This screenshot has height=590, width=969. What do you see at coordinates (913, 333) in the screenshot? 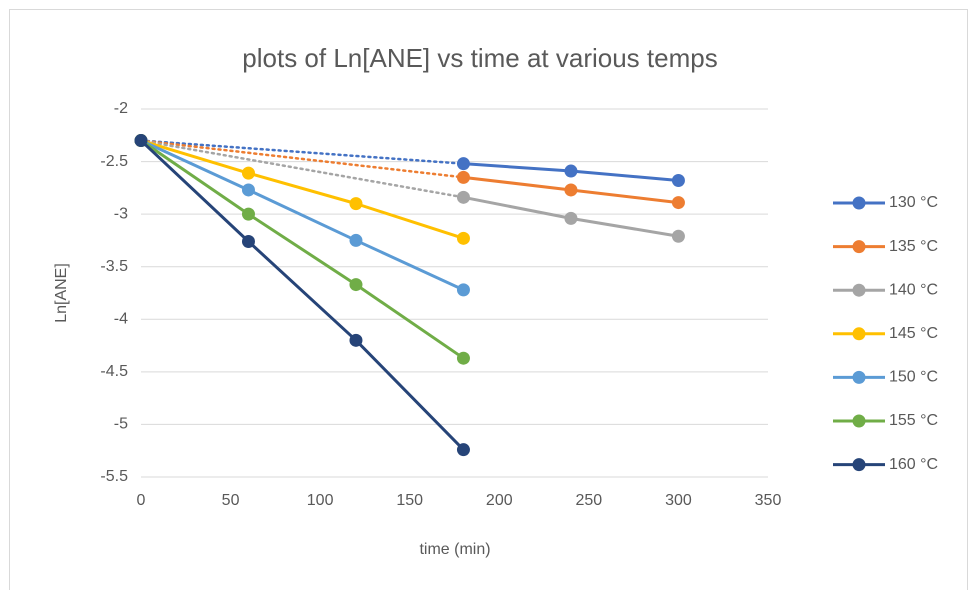
I see `legend-label: 145 °C` at bounding box center [913, 333].